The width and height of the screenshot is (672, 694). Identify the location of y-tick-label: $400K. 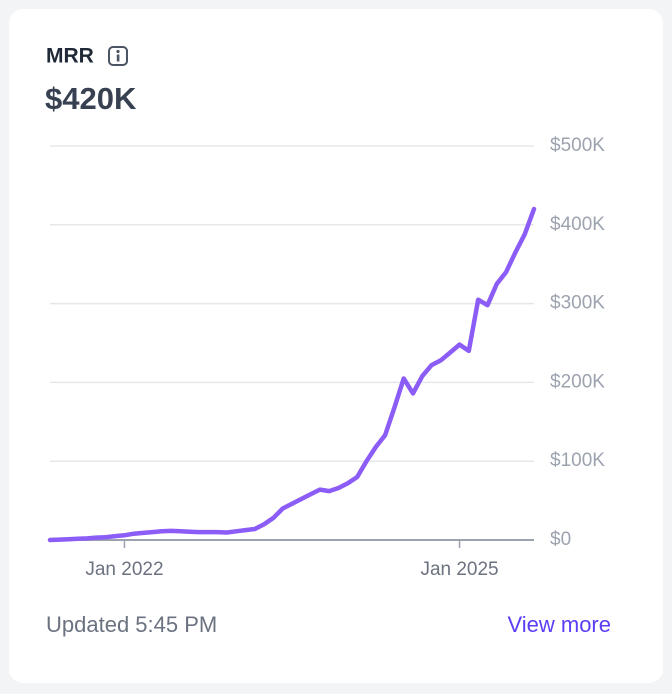
(577, 224).